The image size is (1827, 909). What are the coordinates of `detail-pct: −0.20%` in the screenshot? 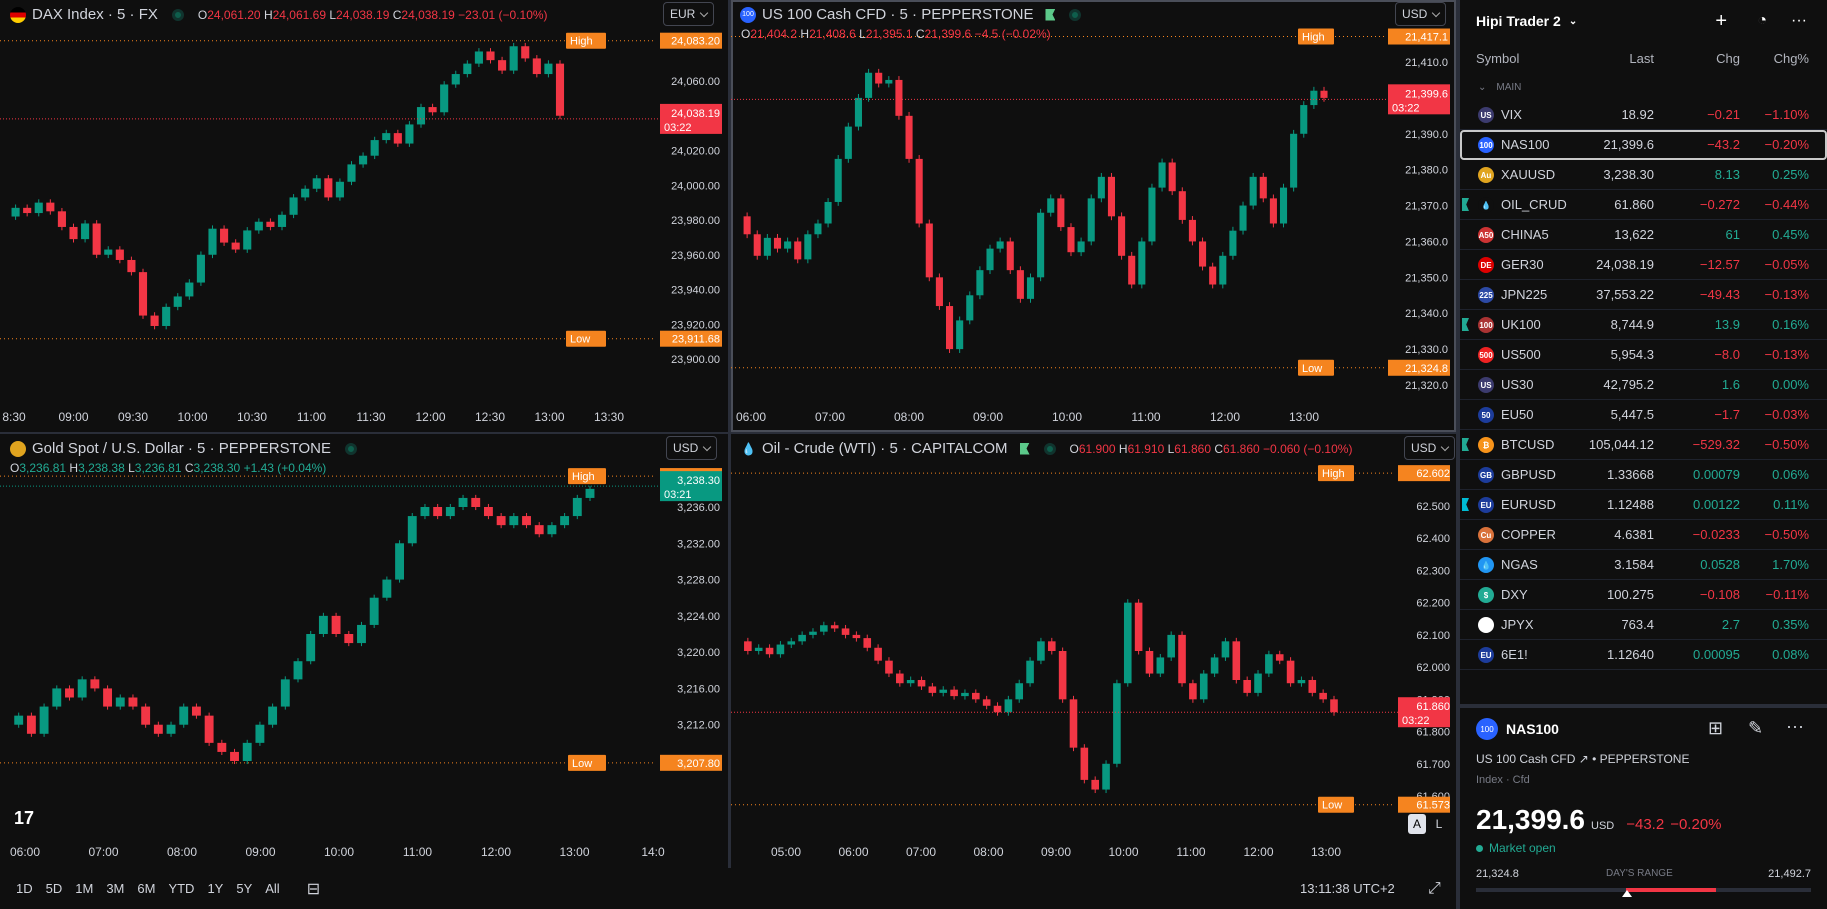 It's located at (1696, 824).